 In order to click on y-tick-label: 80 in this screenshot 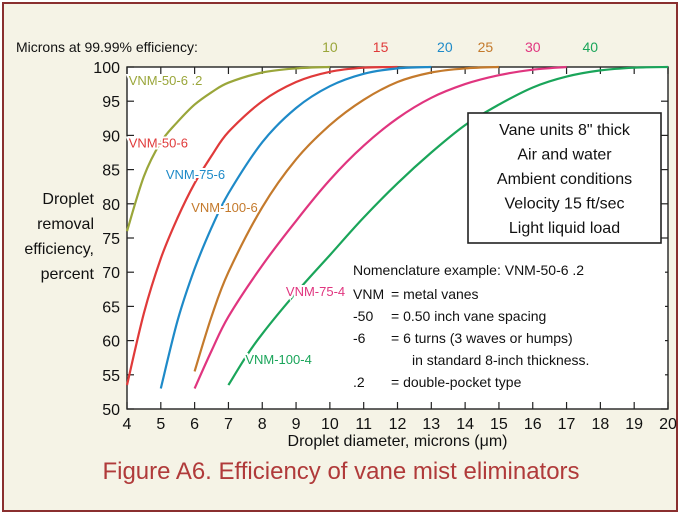, I will do `click(111, 205)`.